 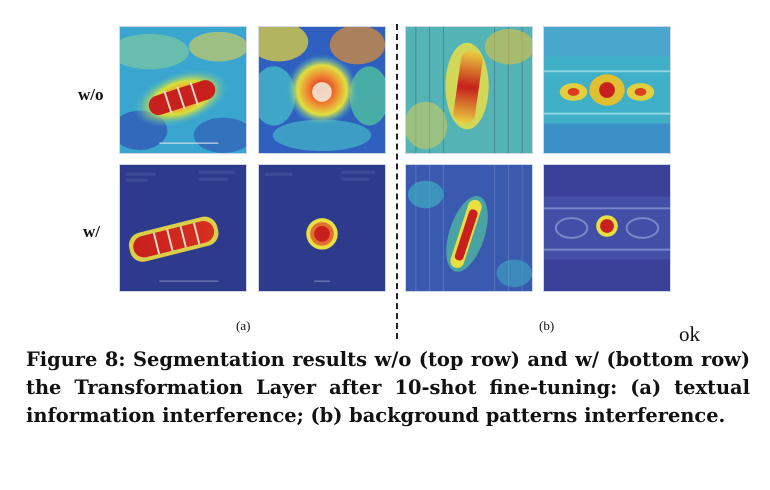 I want to click on panel-a2-bottom, so click(x=322, y=228).